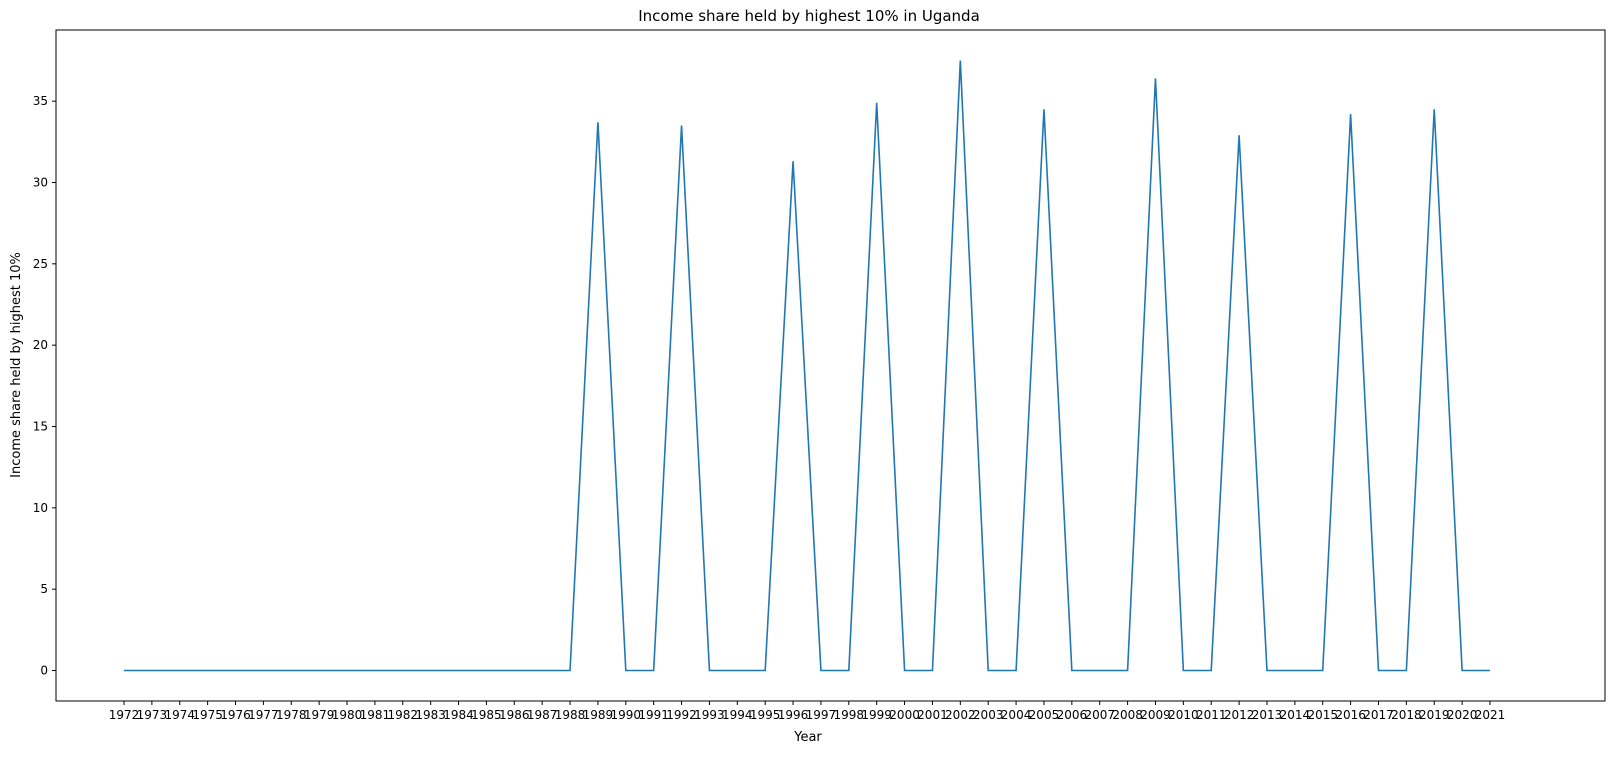 The height and width of the screenshot is (776, 1617). Describe the element at coordinates (430, 715) in the screenshot. I see `x-tick-label: 1983` at that location.